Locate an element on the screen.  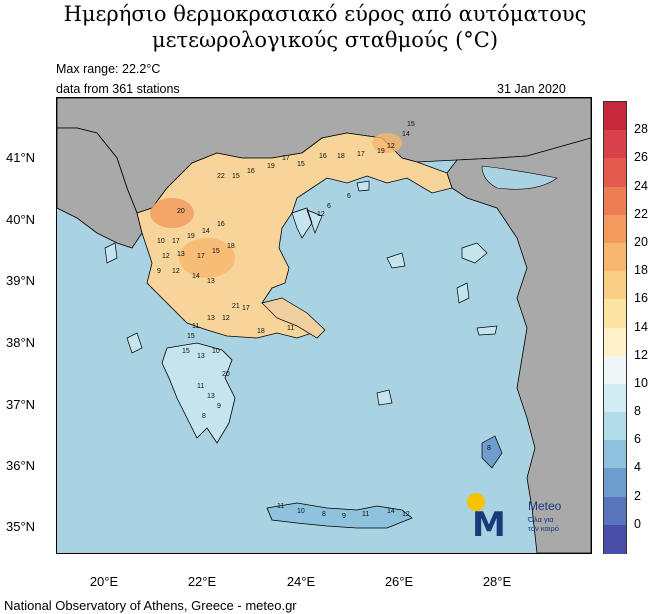
colorbar-label: 10 is located at coordinates (641, 382).